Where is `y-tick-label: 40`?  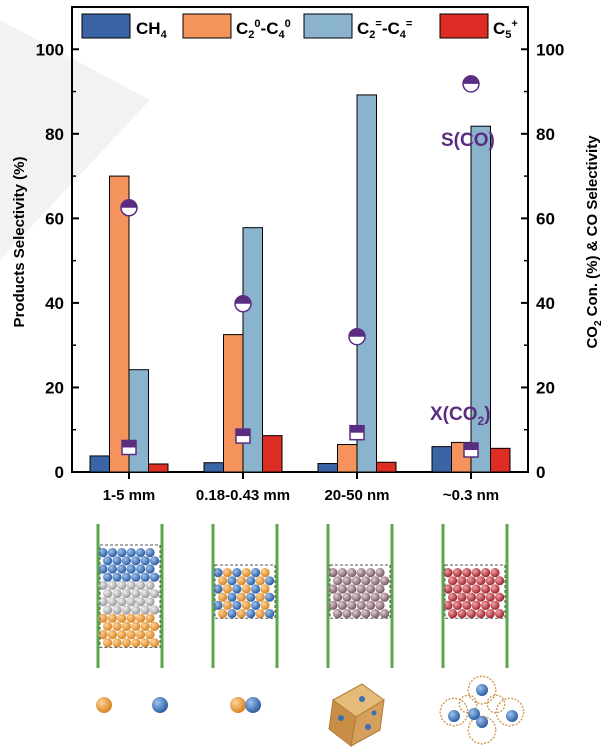 y-tick-label: 40 is located at coordinates (54, 303).